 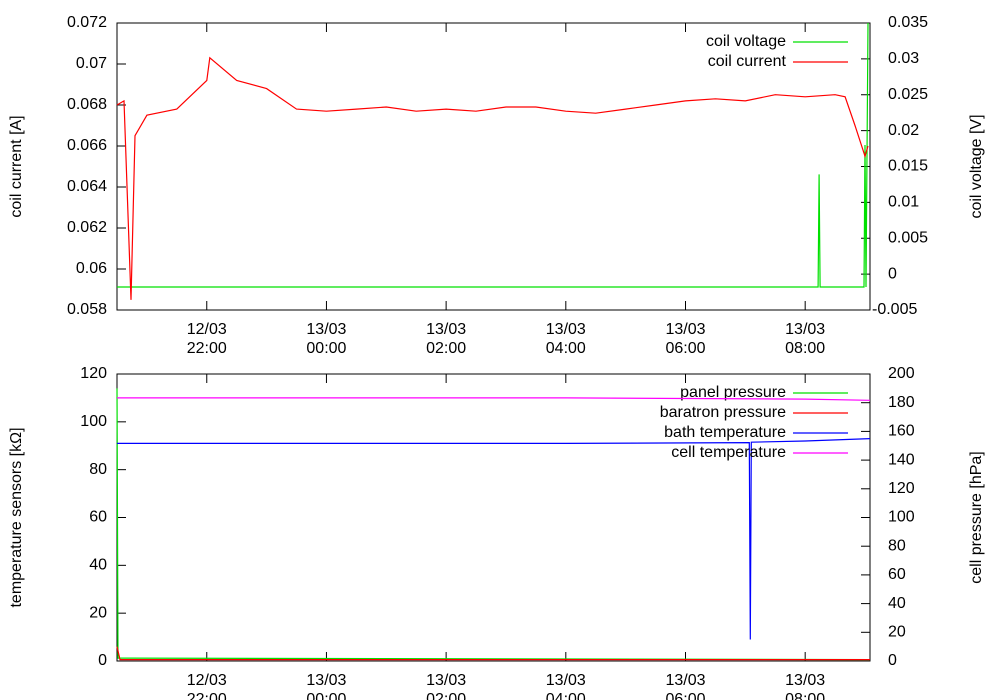 What do you see at coordinates (901, 459) in the screenshot?
I see `y2-tick-label: 140` at bounding box center [901, 459].